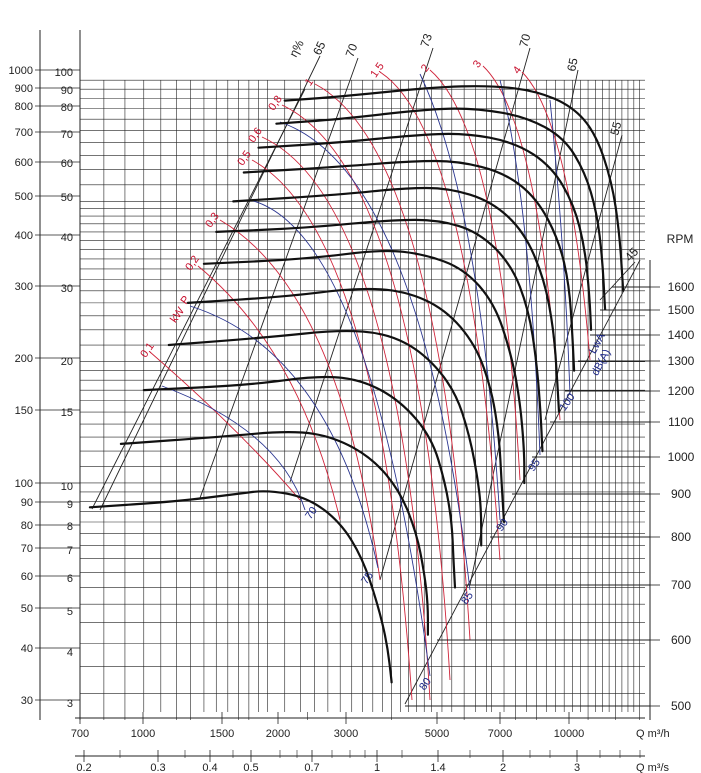 The height and width of the screenshot is (773, 701). What do you see at coordinates (681, 457) in the screenshot?
I see `rpm-tick-label: 1000` at bounding box center [681, 457].